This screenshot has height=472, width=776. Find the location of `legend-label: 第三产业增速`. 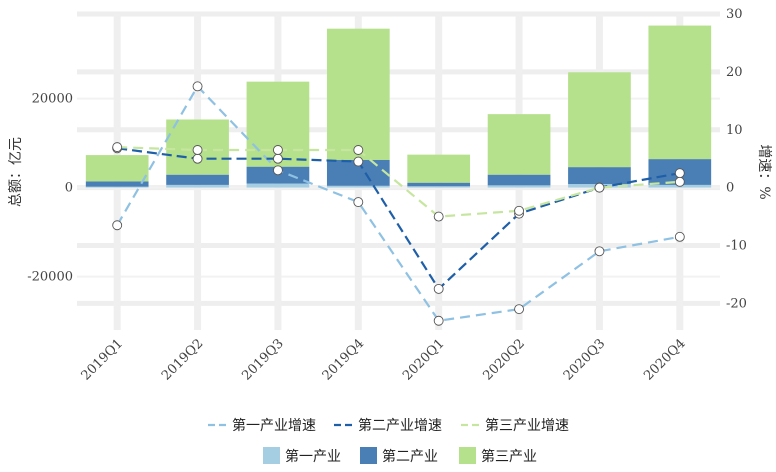

legend-label: 第三产业增速 is located at coordinates (527, 425).